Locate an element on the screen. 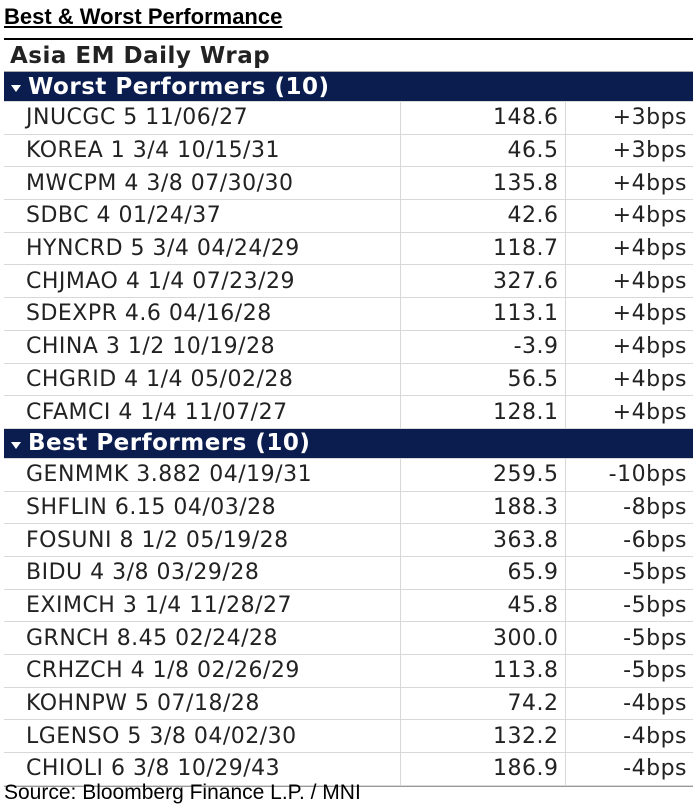 The width and height of the screenshot is (699, 810). data-row: SDBC 4 01/24/37 42.6 +4bps is located at coordinates (348, 216).